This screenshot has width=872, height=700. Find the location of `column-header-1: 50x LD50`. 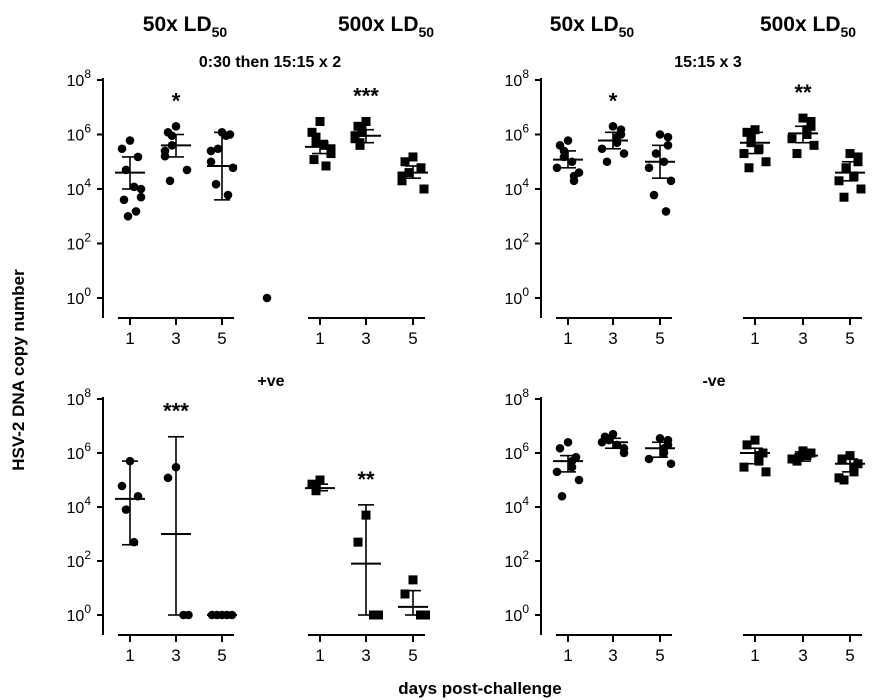

column-header-1: 50x LD50 is located at coordinates (185, 26).